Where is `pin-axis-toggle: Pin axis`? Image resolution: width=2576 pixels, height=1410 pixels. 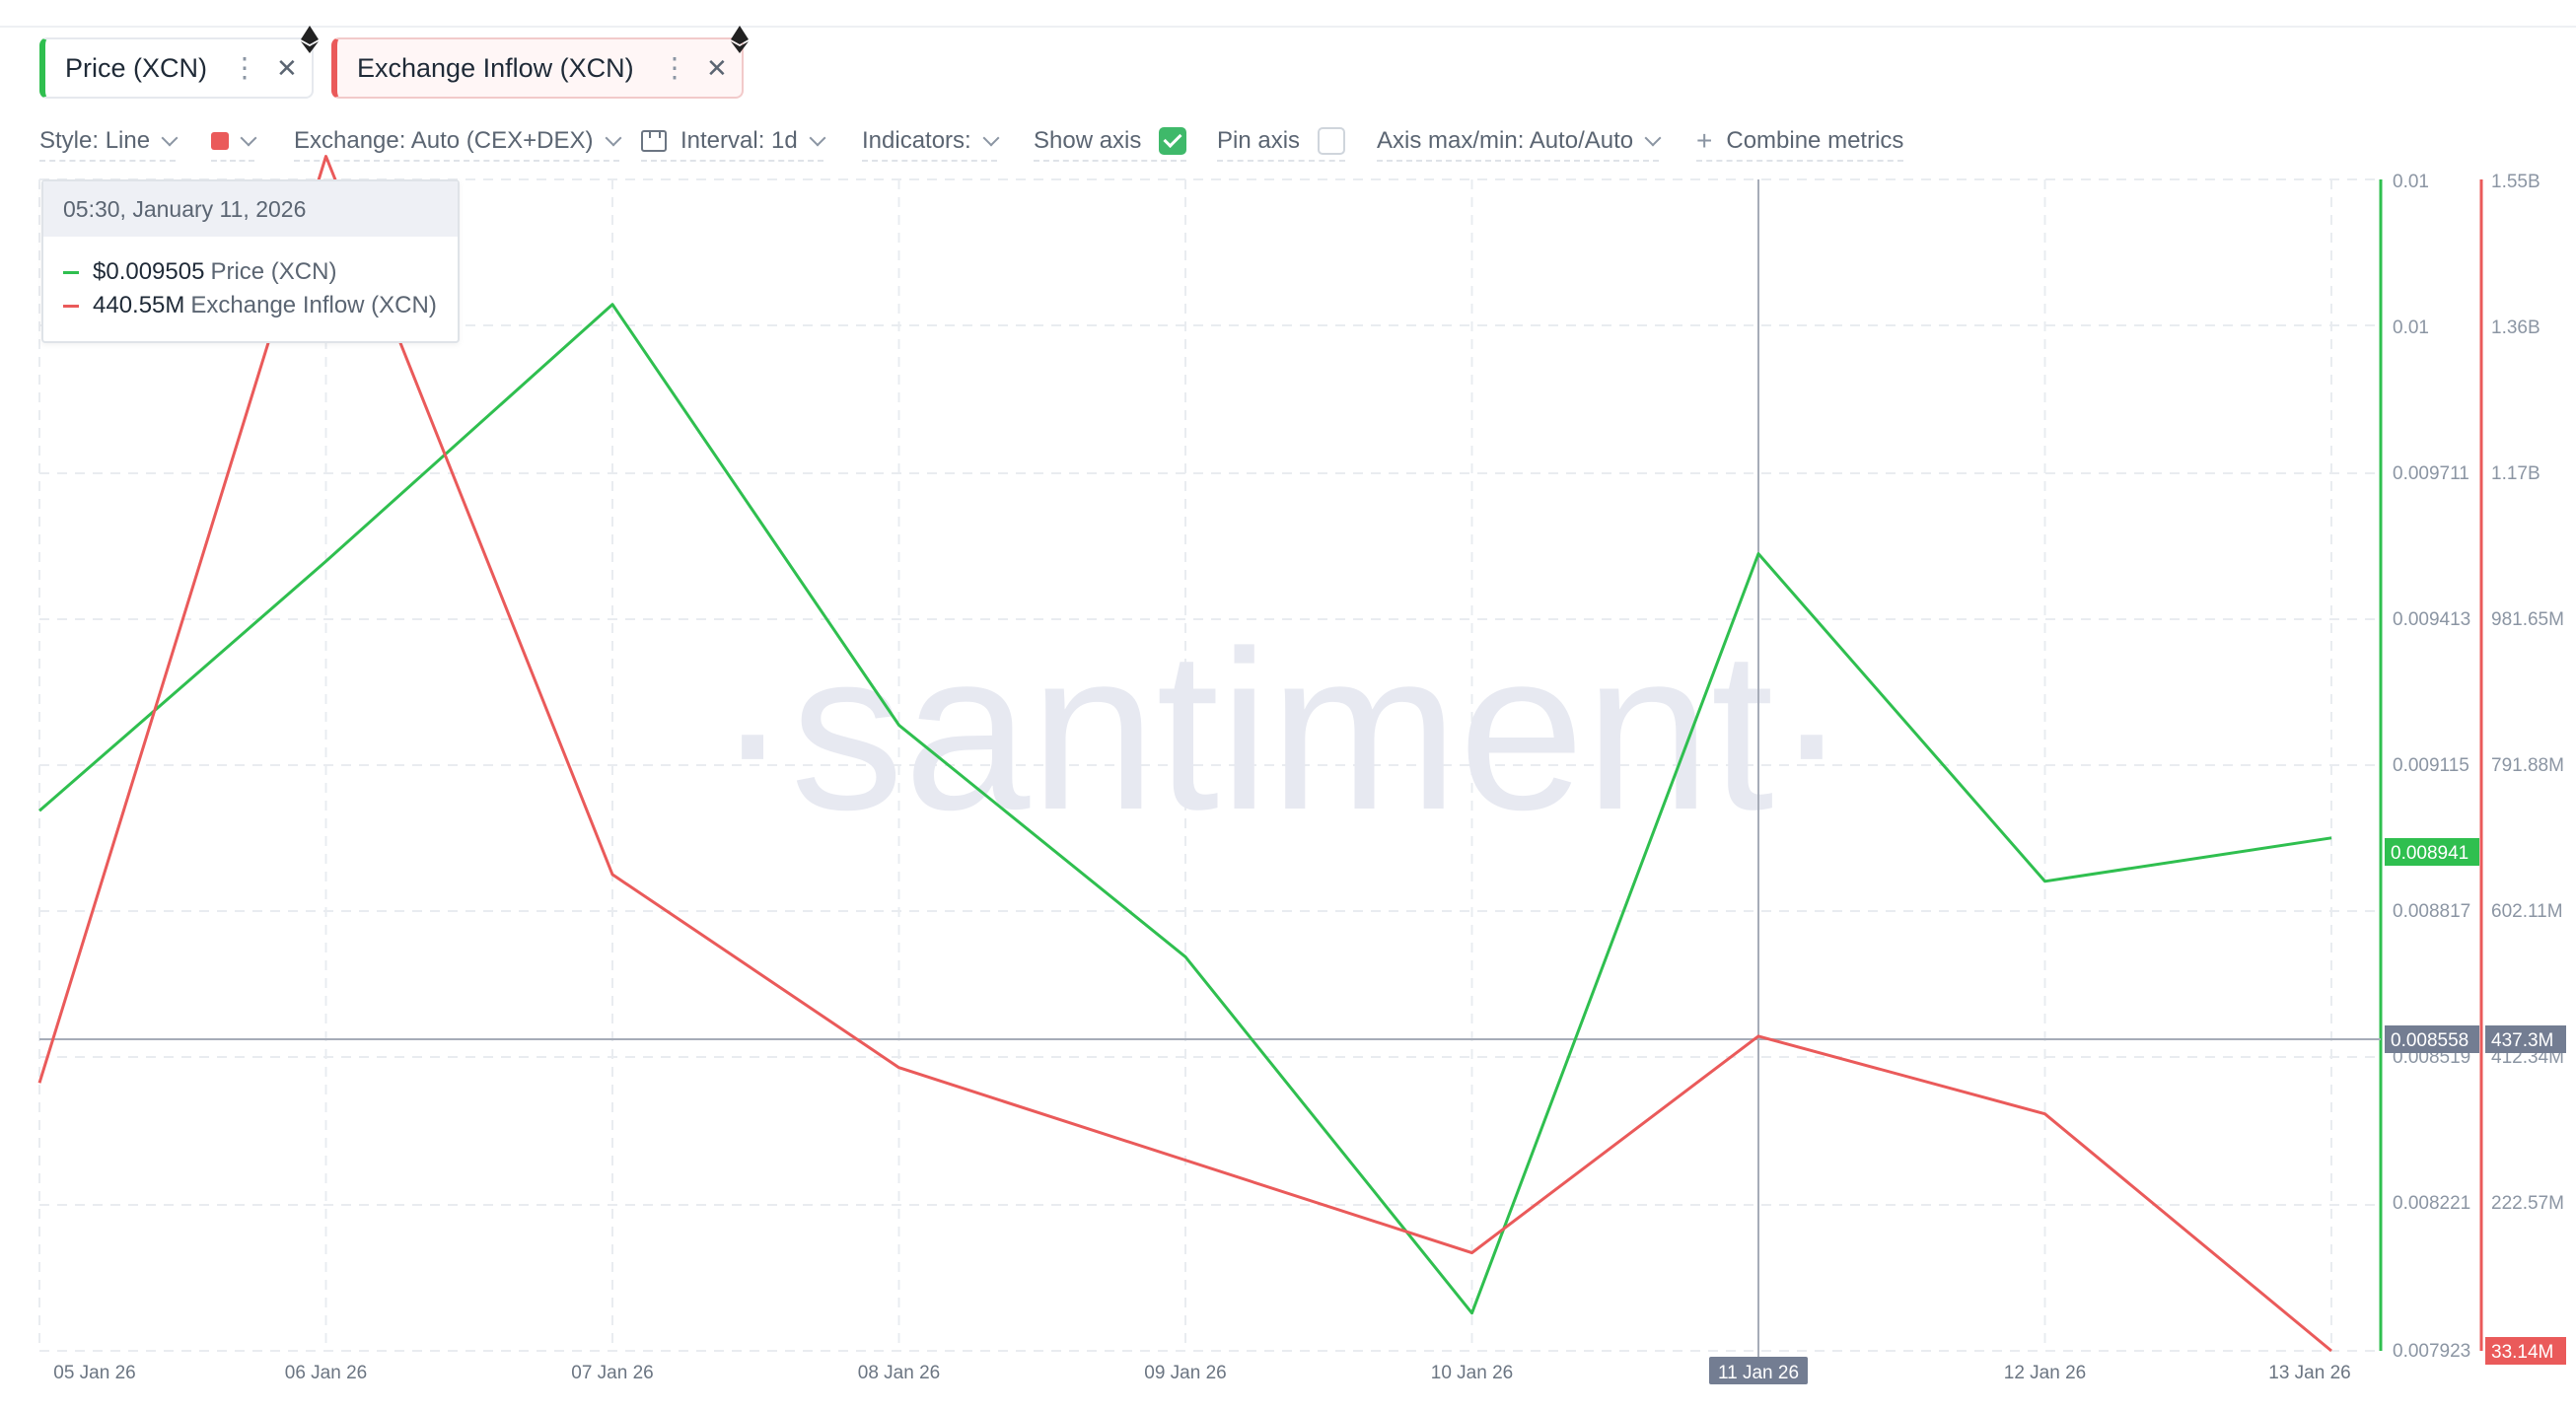 pin-axis-toggle: Pin axis is located at coordinates (1281, 142).